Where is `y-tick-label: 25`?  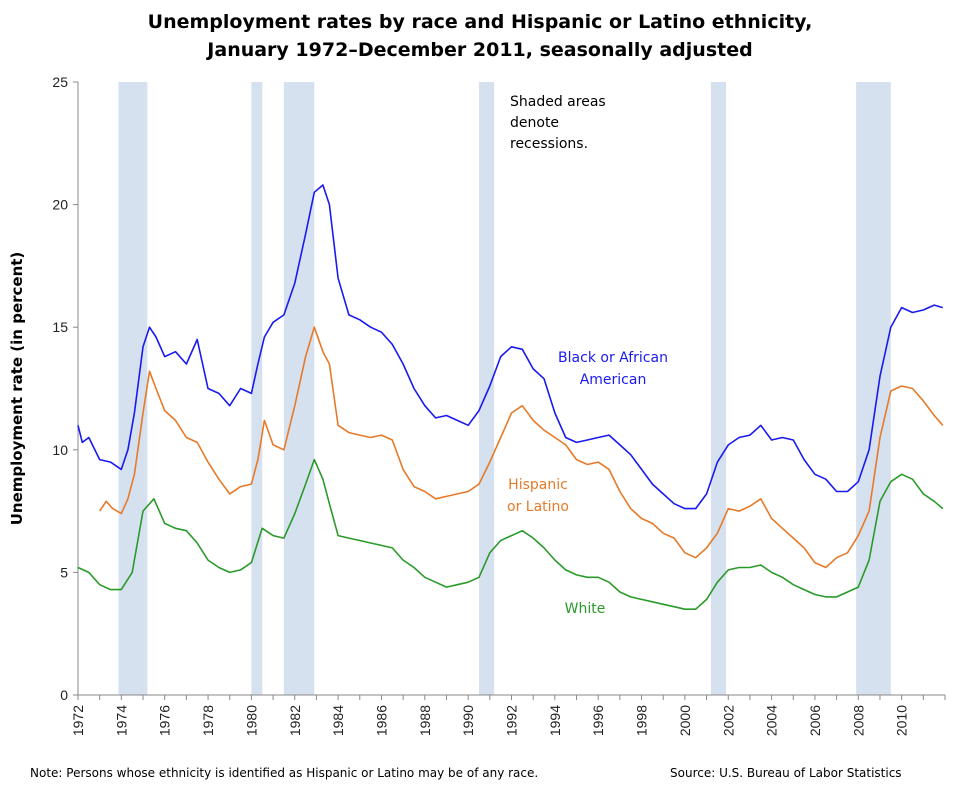 y-tick-label: 25 is located at coordinates (60, 82).